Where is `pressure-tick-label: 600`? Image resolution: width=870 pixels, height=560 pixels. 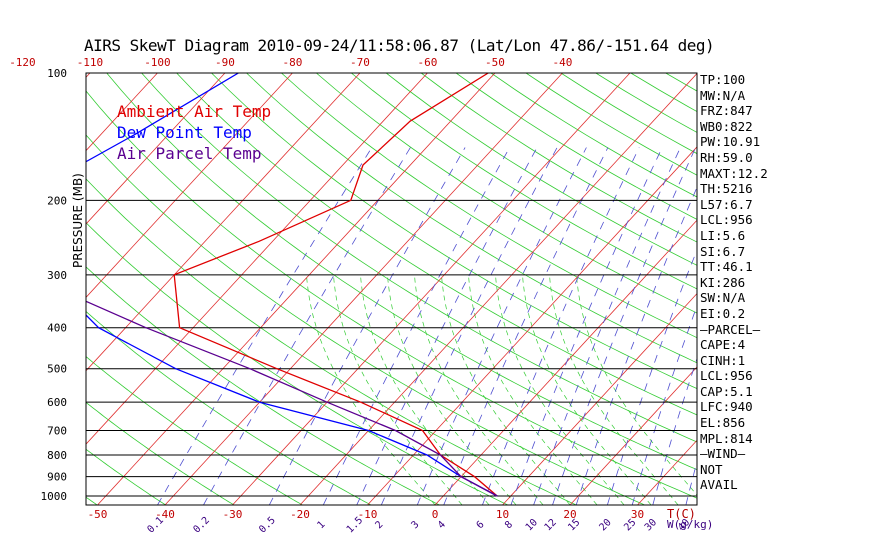
pressure-tick-label: 600 is located at coordinates (57, 402).